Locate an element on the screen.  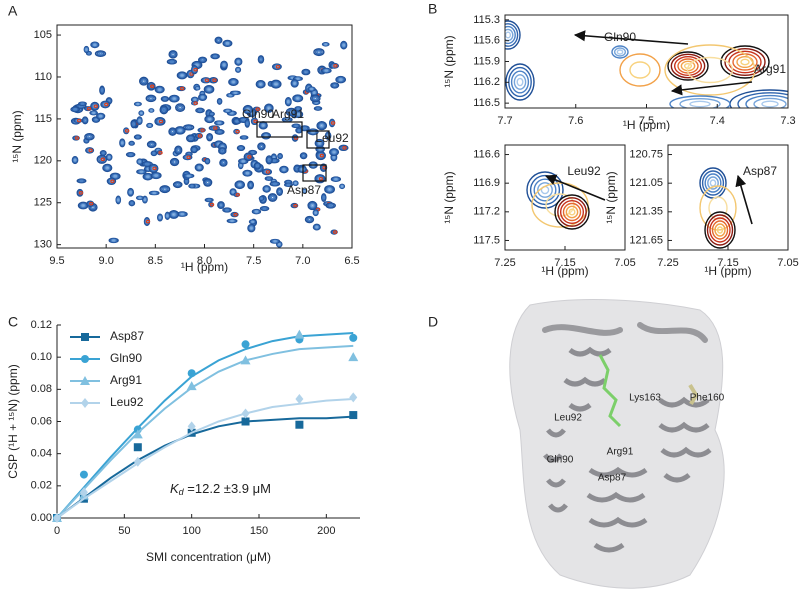
legend-label: Gln90 is located at coordinates (126, 358).